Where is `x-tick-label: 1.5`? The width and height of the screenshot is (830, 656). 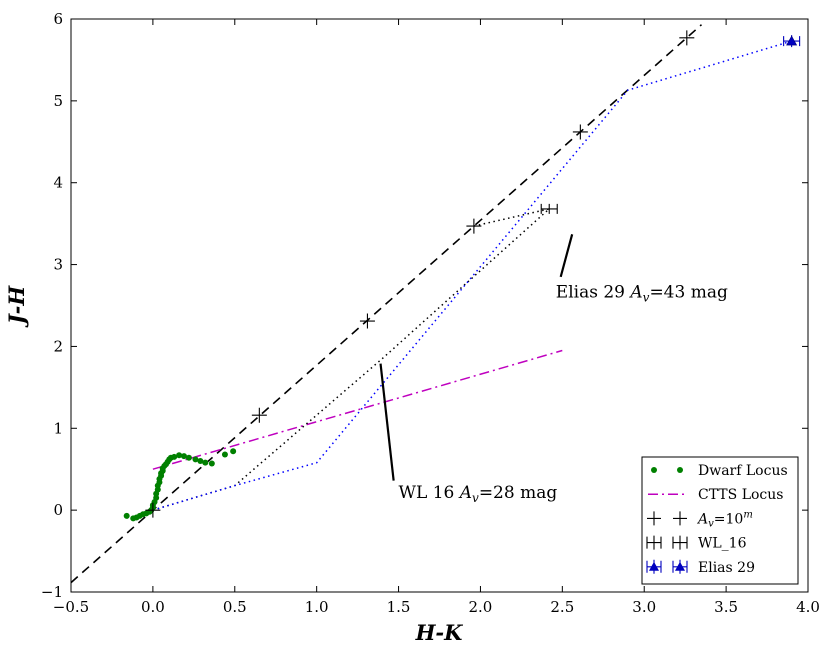 x-tick-label: 1.5 is located at coordinates (399, 607).